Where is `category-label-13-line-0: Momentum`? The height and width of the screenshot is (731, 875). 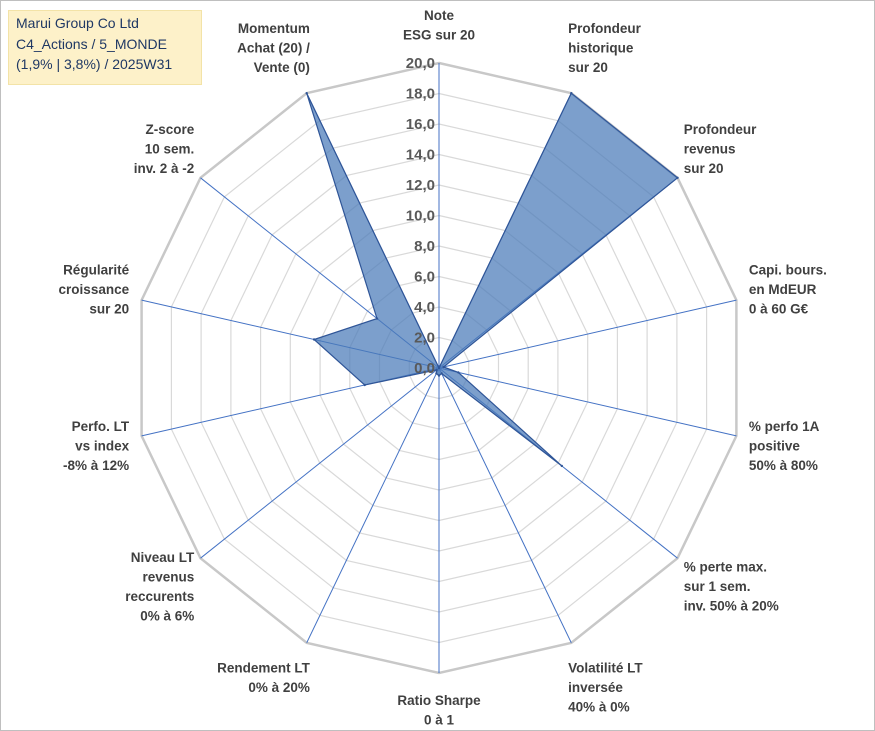
category-label-13-line-0: Momentum is located at coordinates (274, 28).